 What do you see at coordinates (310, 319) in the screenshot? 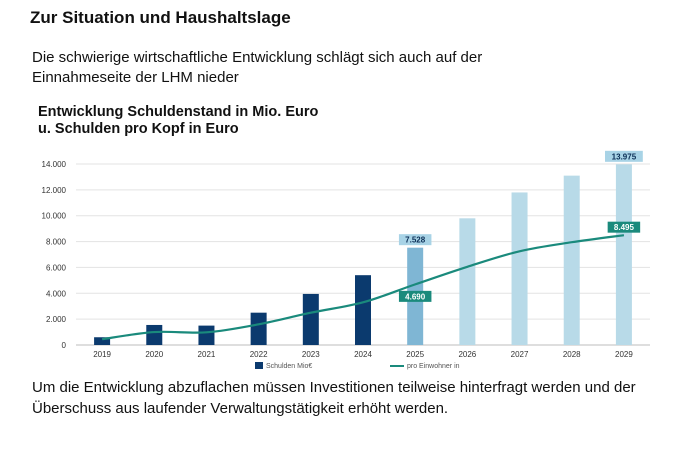
I see `bar-2023` at bounding box center [310, 319].